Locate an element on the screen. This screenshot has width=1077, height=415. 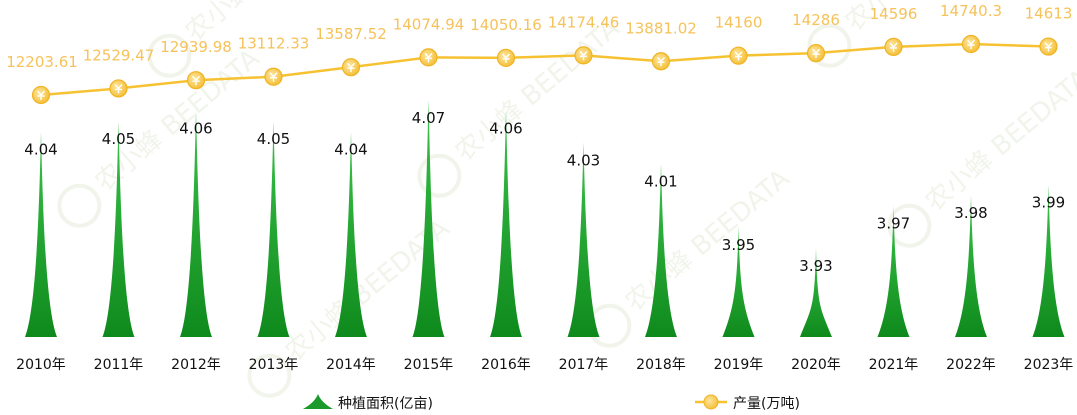
bar-data-label: 3.97 is located at coordinates (893, 224).